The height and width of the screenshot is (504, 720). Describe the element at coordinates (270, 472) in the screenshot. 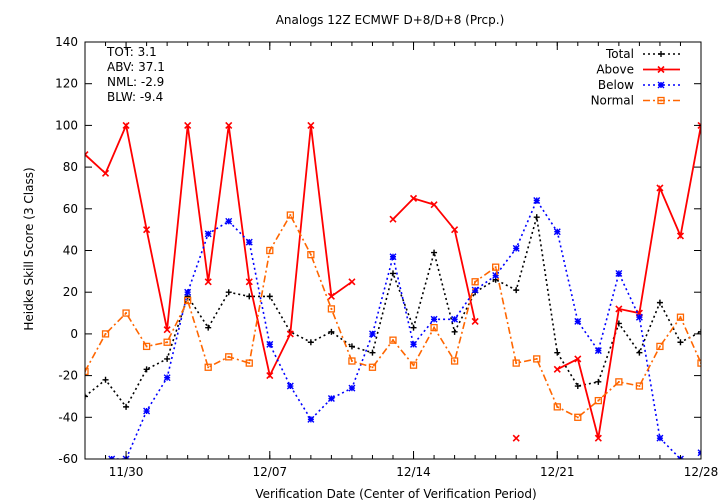

I see `x-tick-label: 12/07` at that location.